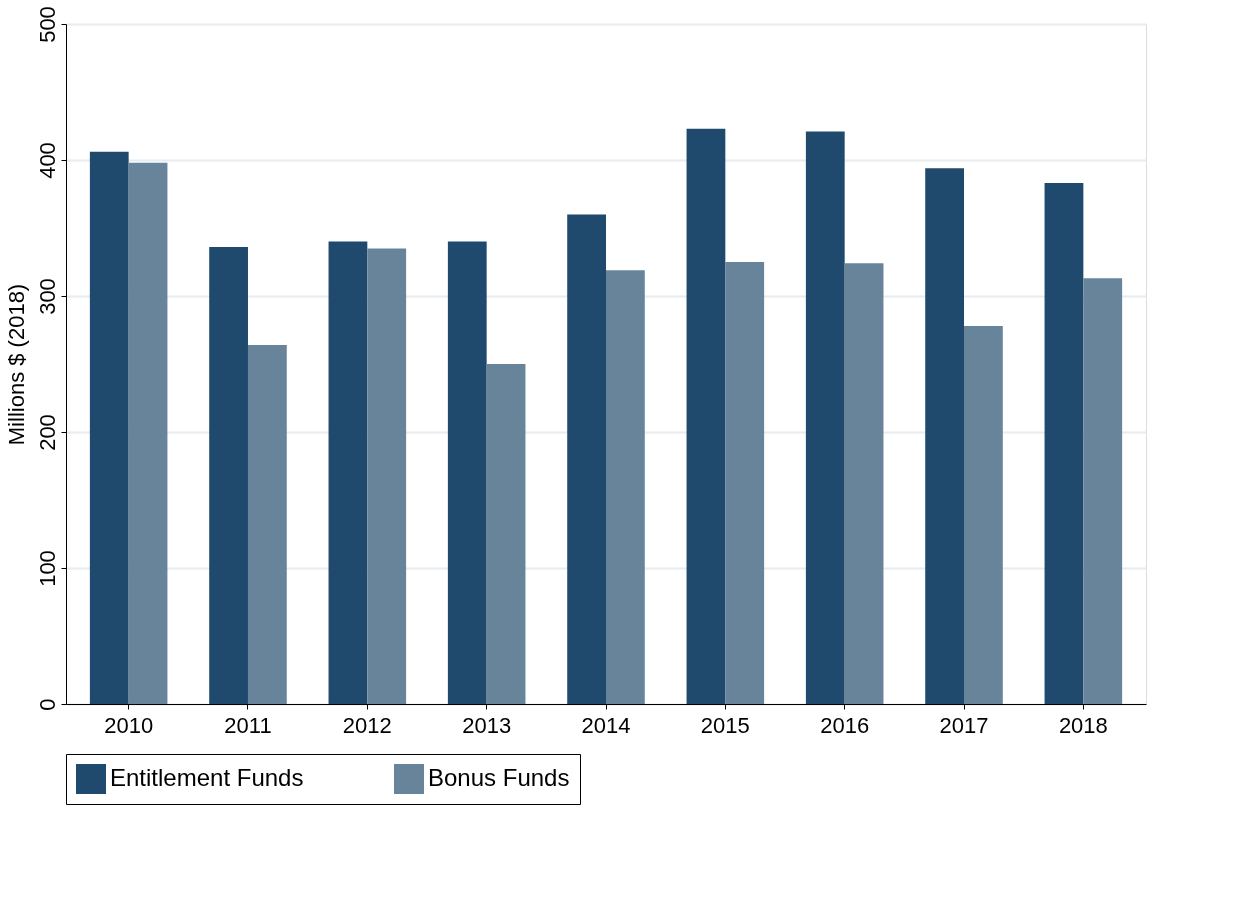 The image size is (1247, 909). Describe the element at coordinates (16, 364) in the screenshot. I see `y-axis-title: Millions $ (2018)` at that location.